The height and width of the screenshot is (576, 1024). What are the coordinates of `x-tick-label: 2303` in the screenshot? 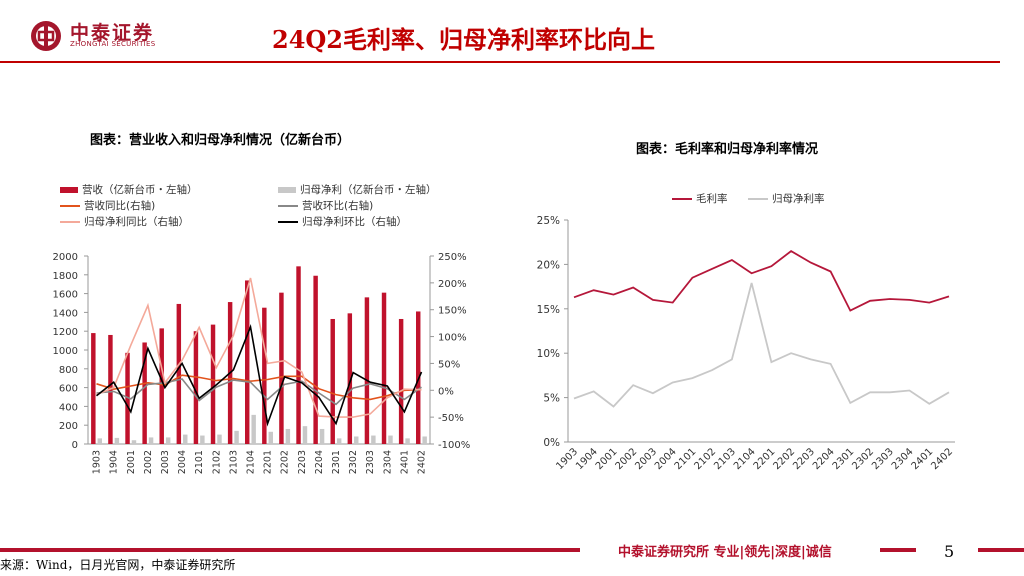 It's located at (883, 459).